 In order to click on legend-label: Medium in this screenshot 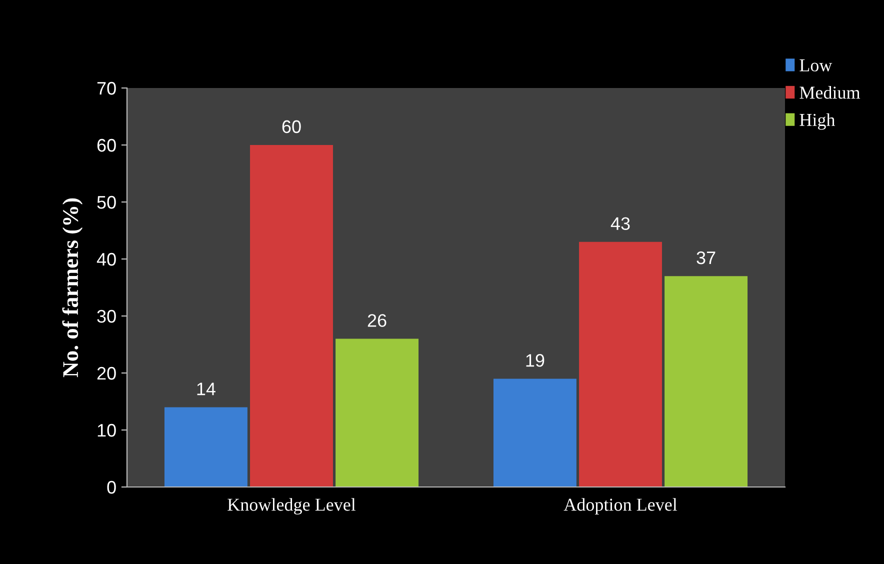, I will do `click(830, 92)`.